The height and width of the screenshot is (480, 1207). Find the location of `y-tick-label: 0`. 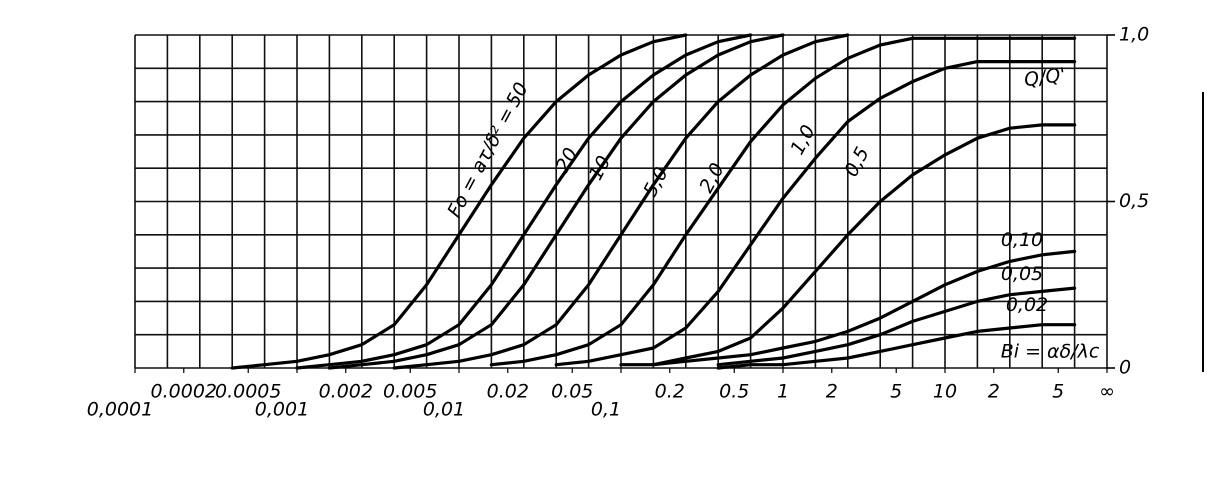

y-tick-label: 0 is located at coordinates (1125, 368).